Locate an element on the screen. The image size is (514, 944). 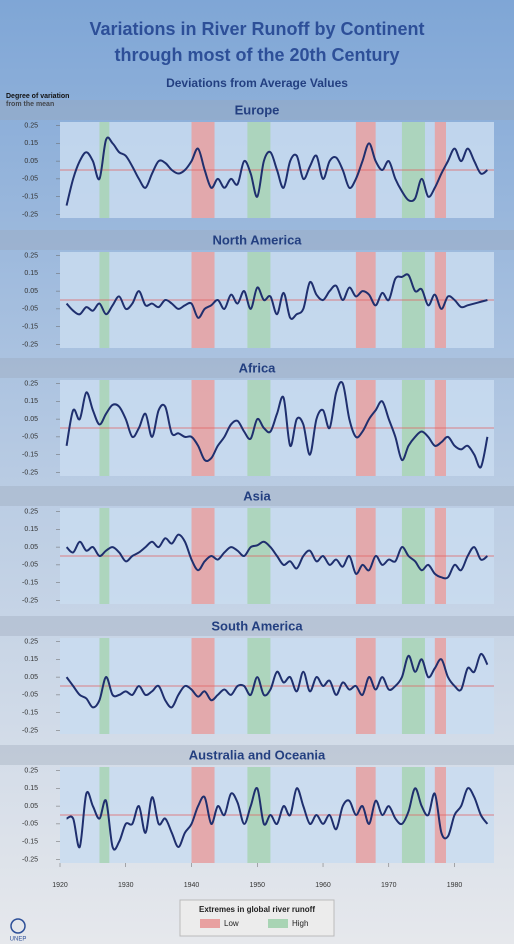
title: through most of the 20th Century is located at coordinates (257, 55).